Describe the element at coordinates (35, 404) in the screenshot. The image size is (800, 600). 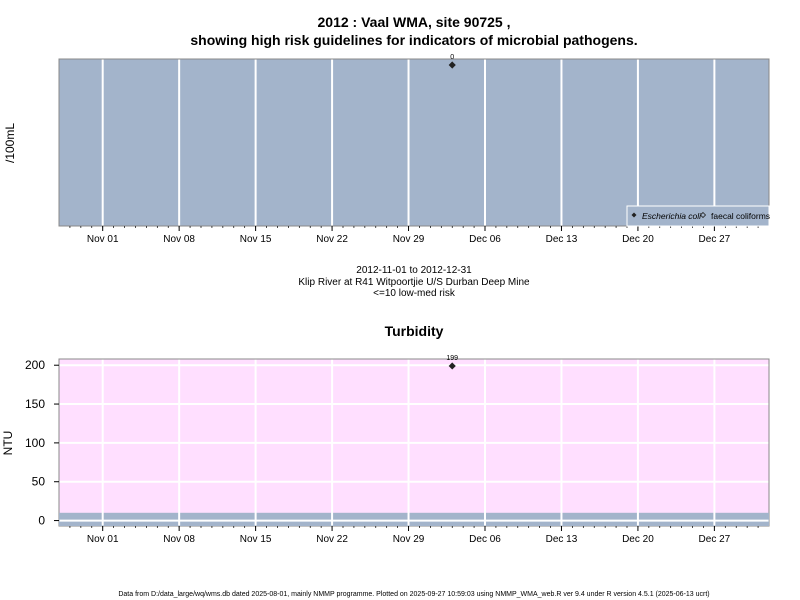
I see `y-tick-label: 150` at that location.